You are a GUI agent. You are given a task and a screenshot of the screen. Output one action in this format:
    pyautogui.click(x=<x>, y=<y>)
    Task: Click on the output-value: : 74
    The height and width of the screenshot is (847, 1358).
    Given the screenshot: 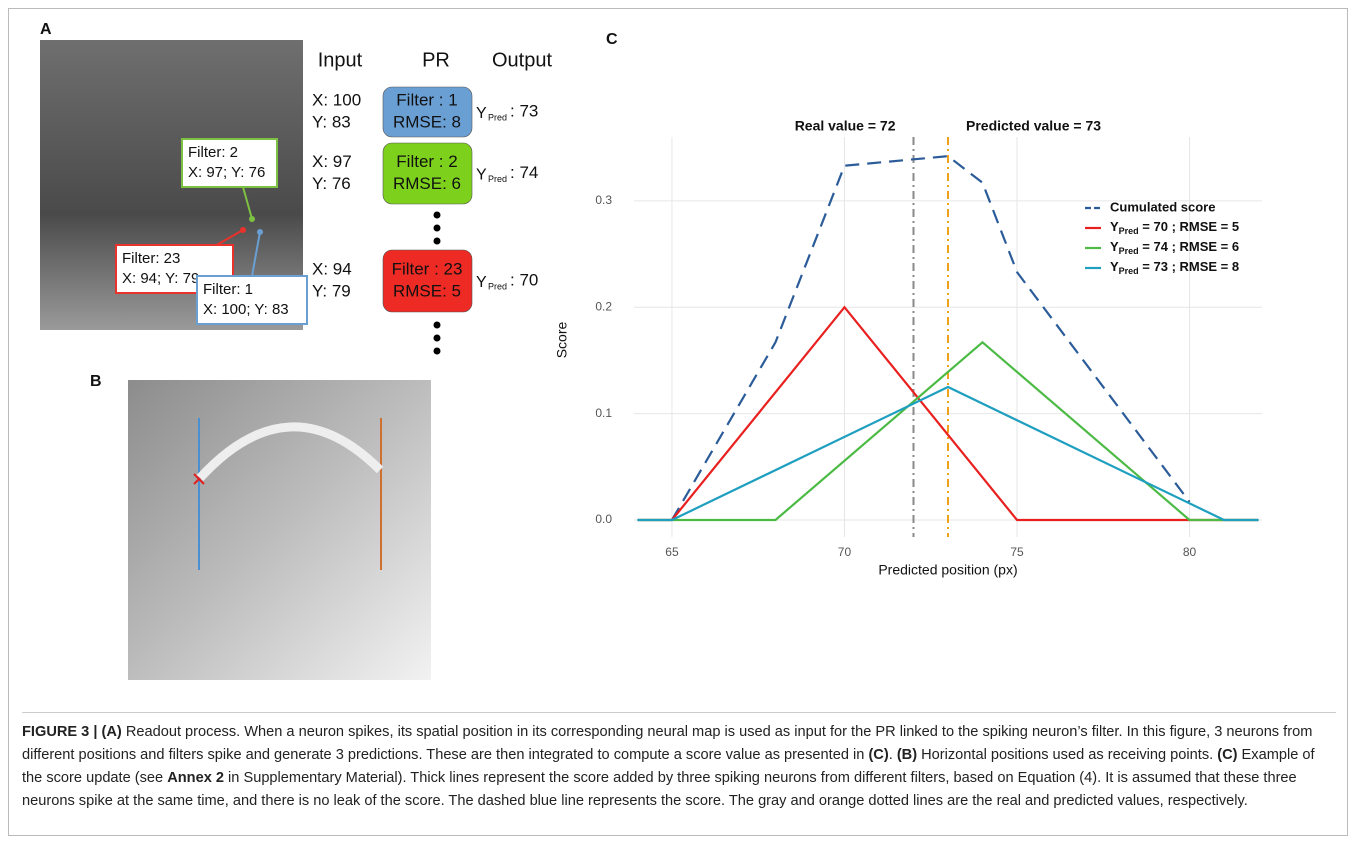 What is the action you would take?
    pyautogui.click(x=524, y=172)
    